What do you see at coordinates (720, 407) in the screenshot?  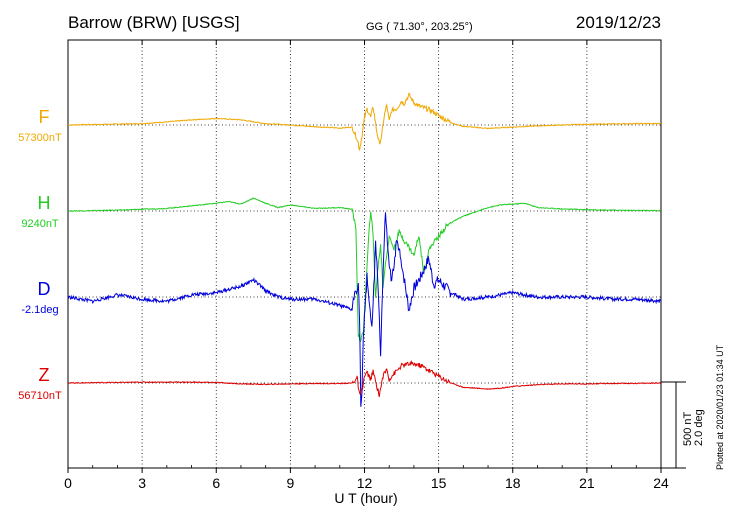 I see `plotted-at-note: Plotted at 2020/01/23 01:34 UT` at bounding box center [720, 407].